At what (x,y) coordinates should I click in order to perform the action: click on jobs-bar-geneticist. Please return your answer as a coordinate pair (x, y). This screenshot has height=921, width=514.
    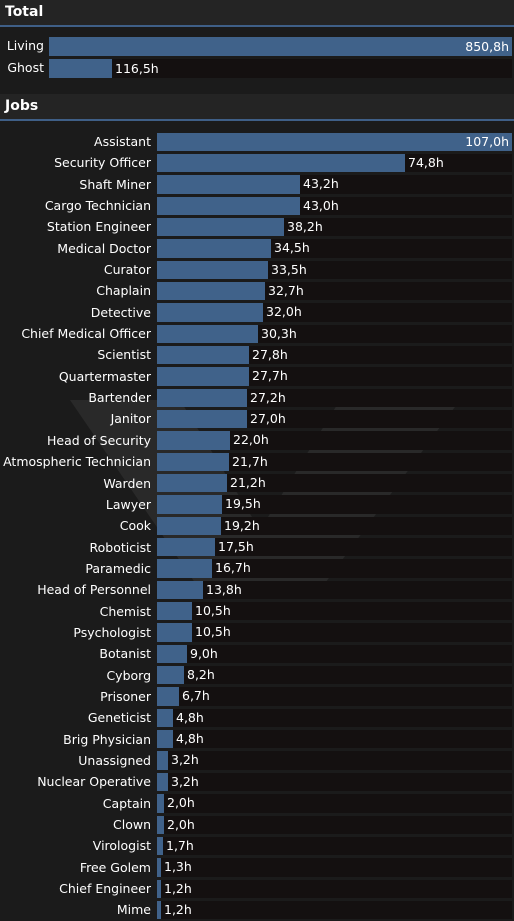
    Looking at the image, I should click on (165, 718).